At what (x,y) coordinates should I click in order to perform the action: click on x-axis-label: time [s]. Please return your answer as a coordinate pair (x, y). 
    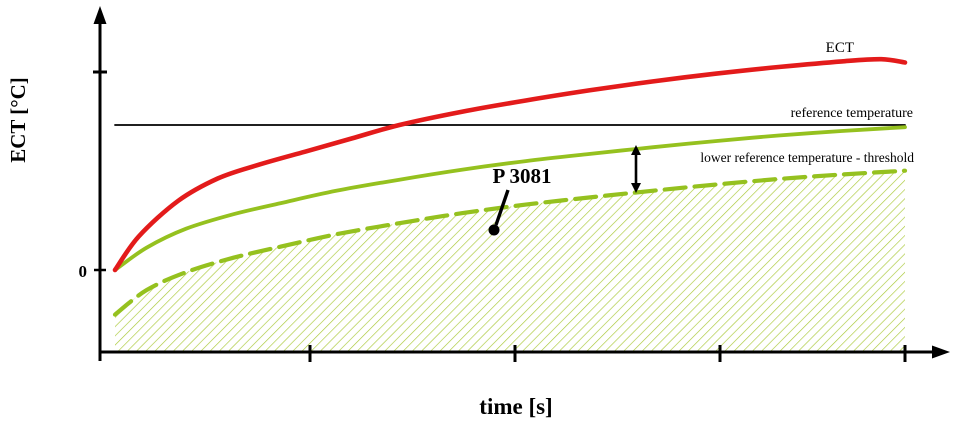
    Looking at the image, I should click on (515, 406).